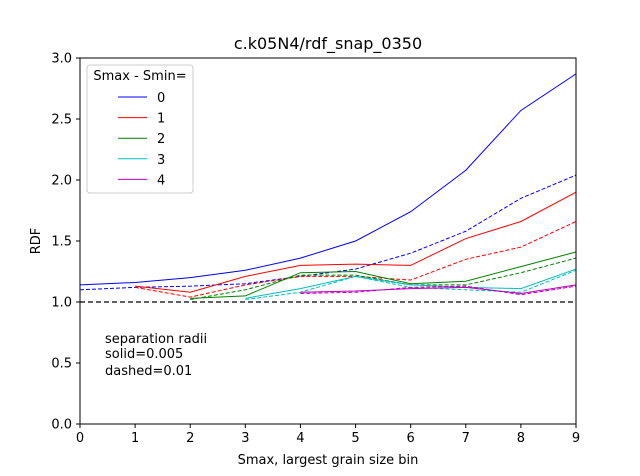  Describe the element at coordinates (141, 139) in the screenshot. I see `legend-entries: 0 1 2 3 4` at that location.